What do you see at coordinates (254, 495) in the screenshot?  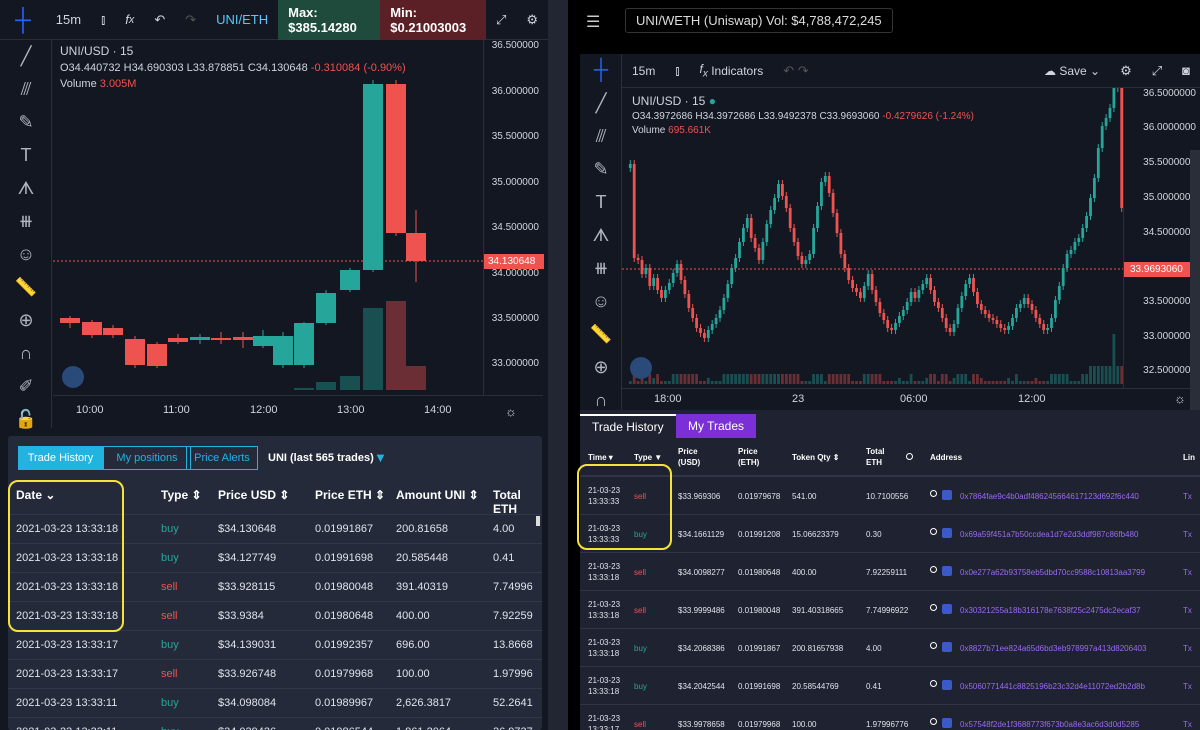 I see `col-price-usd: Price USD ⇕` at bounding box center [254, 495].